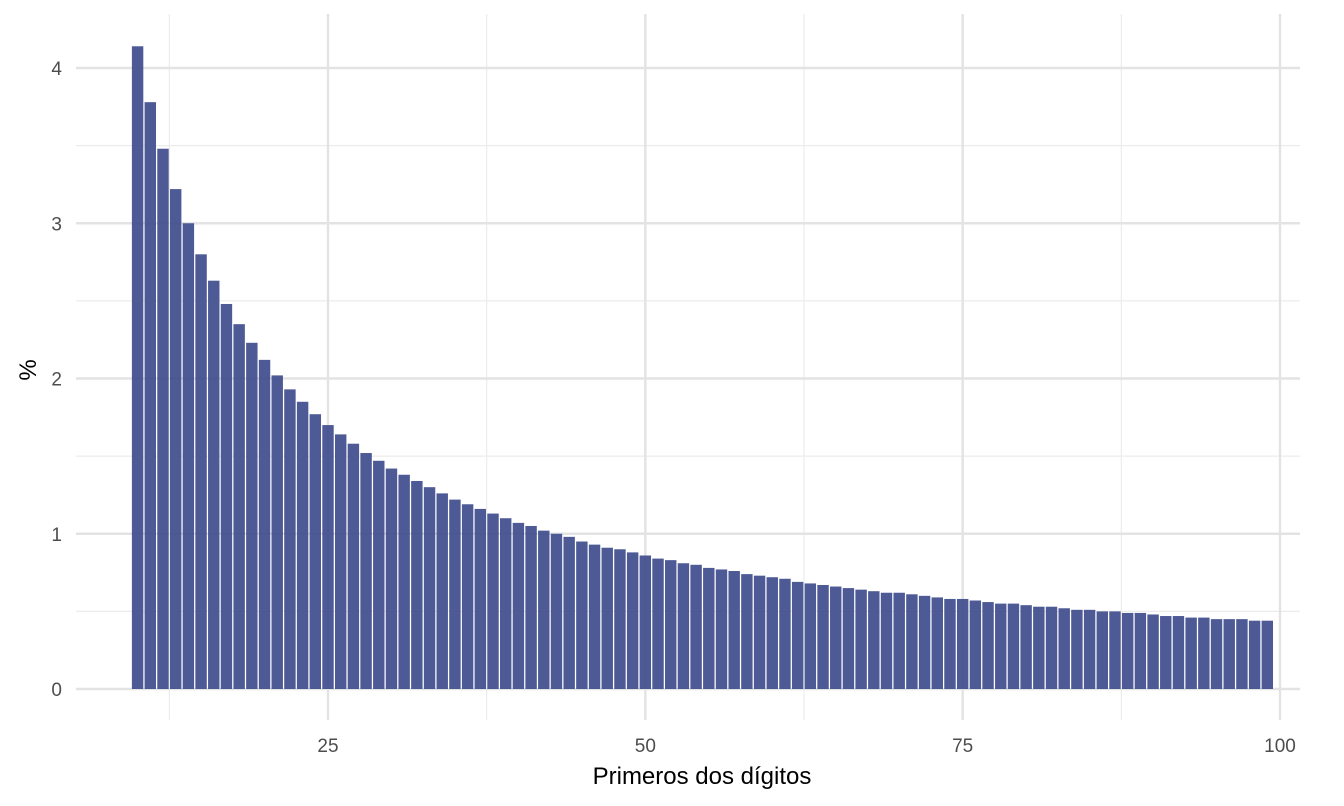 The width and height of the screenshot is (1344, 806). Describe the element at coordinates (56, 690) in the screenshot. I see `y-tick-label: 0` at that location.